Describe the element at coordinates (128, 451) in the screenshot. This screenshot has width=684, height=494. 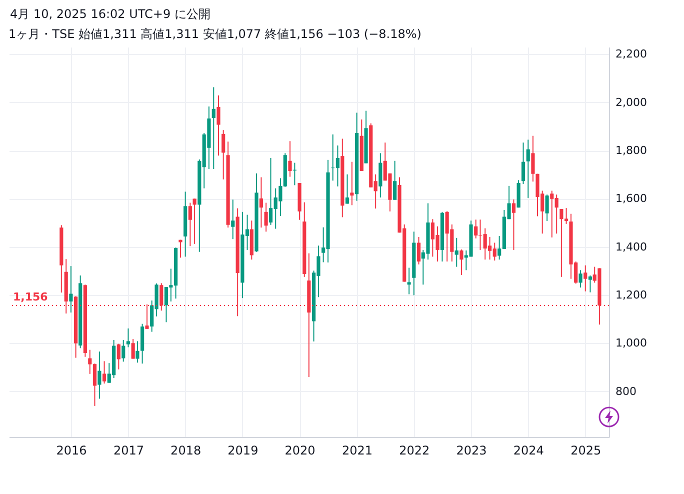
I see `x-tick-label: 2017` at that location.